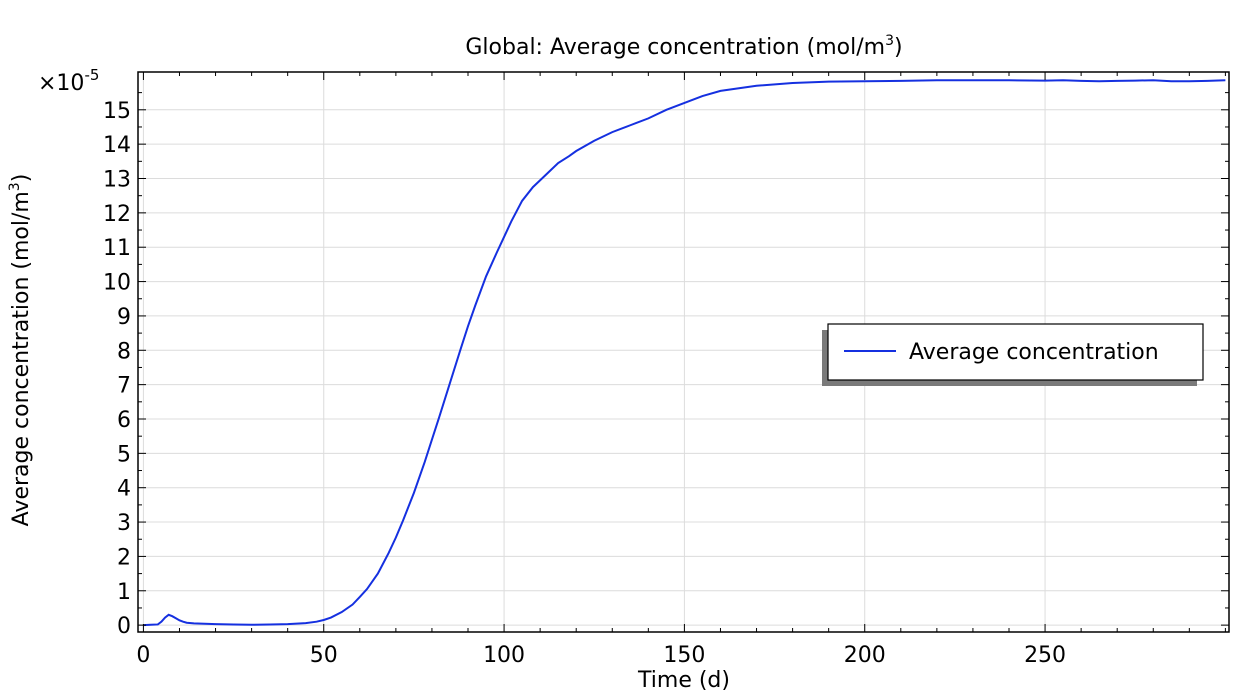 This screenshot has width=1242, height=699. Describe the element at coordinates (124, 592) in the screenshot. I see `y-tick-label-1: 1` at that location.